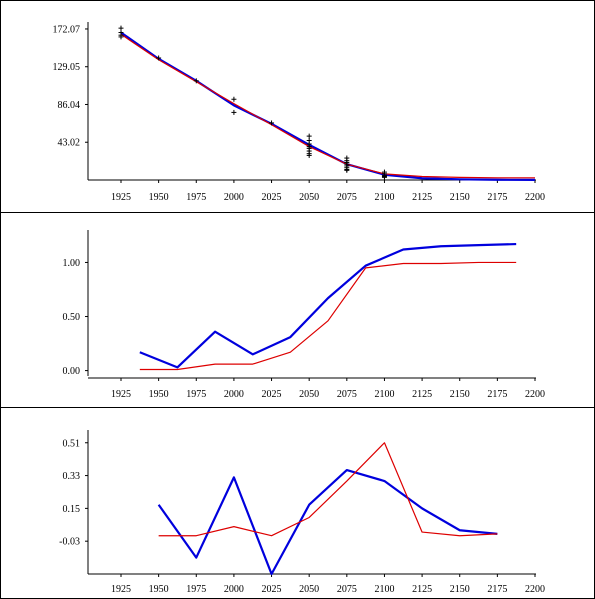 Image resolution: width=595 pixels, height=599 pixels. Describe the element at coordinates (67, 67) in the screenshot. I see `y-tick-label: 129.05` at that location.